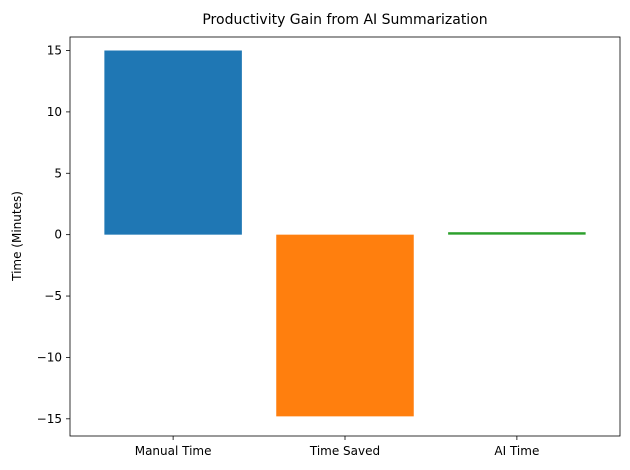 This screenshot has height=470, width=630. What do you see at coordinates (54, 112) in the screenshot?
I see `y-tick-label: 10` at bounding box center [54, 112].